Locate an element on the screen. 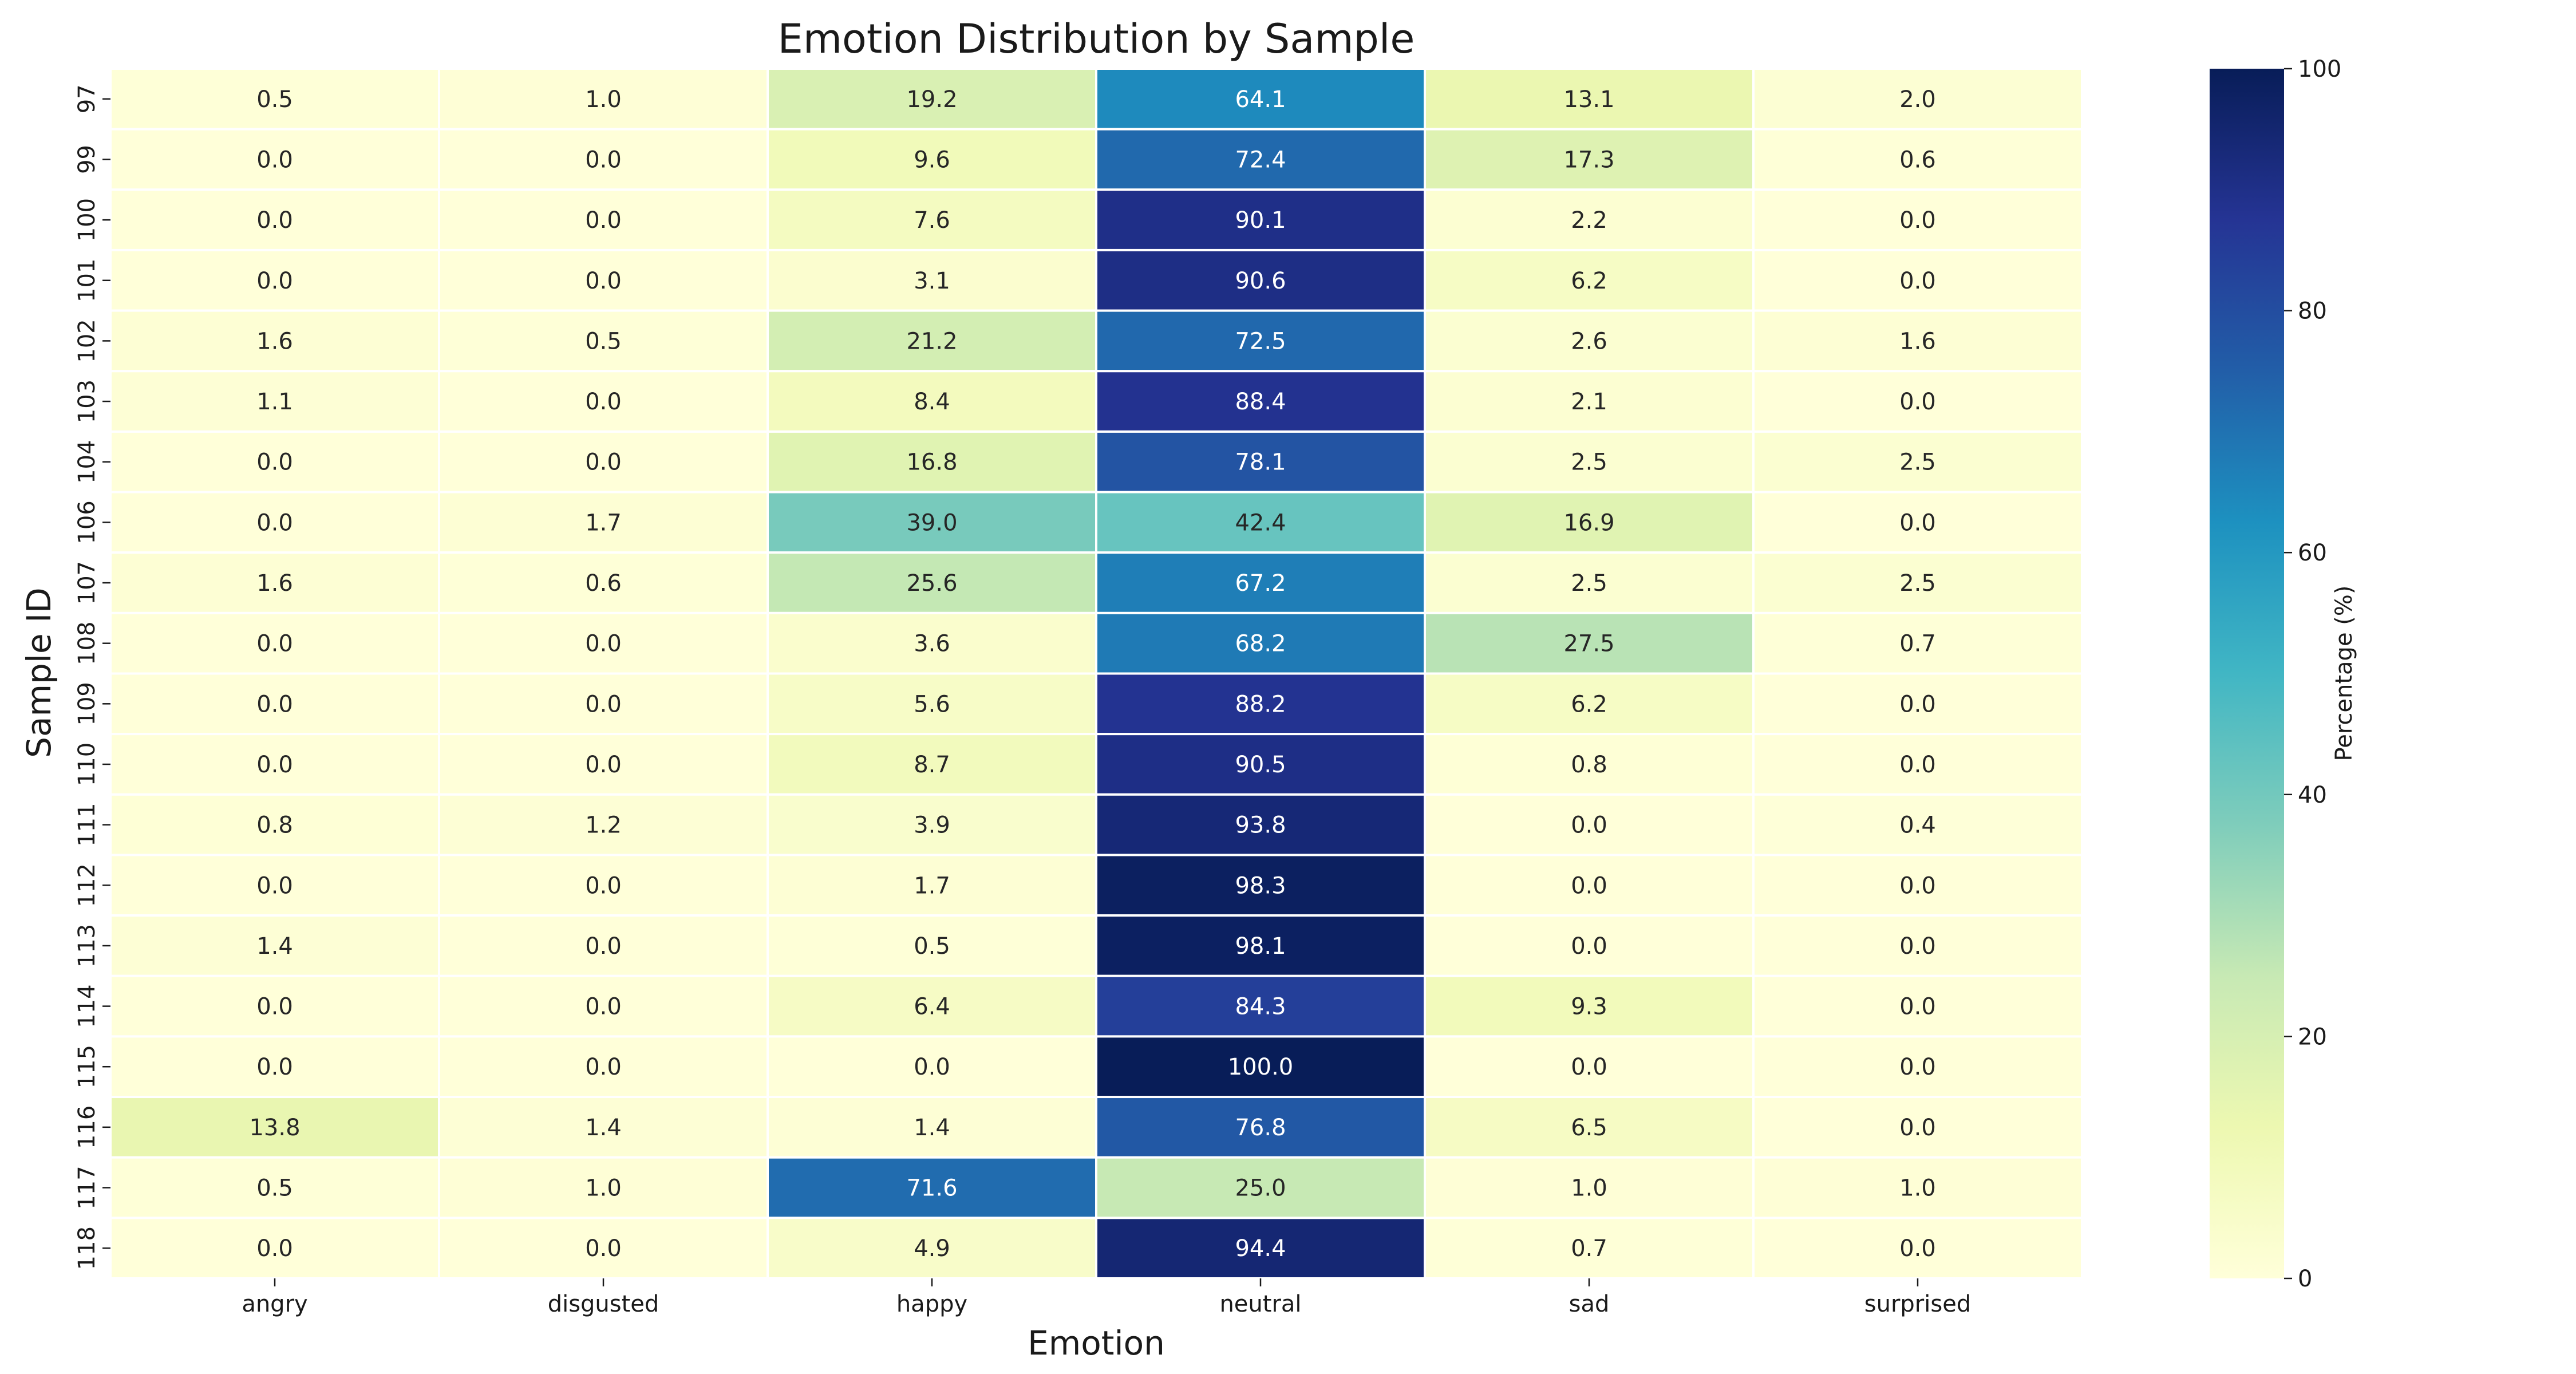 The image size is (2576, 1374). y-tick-label: 102 is located at coordinates (87, 340).